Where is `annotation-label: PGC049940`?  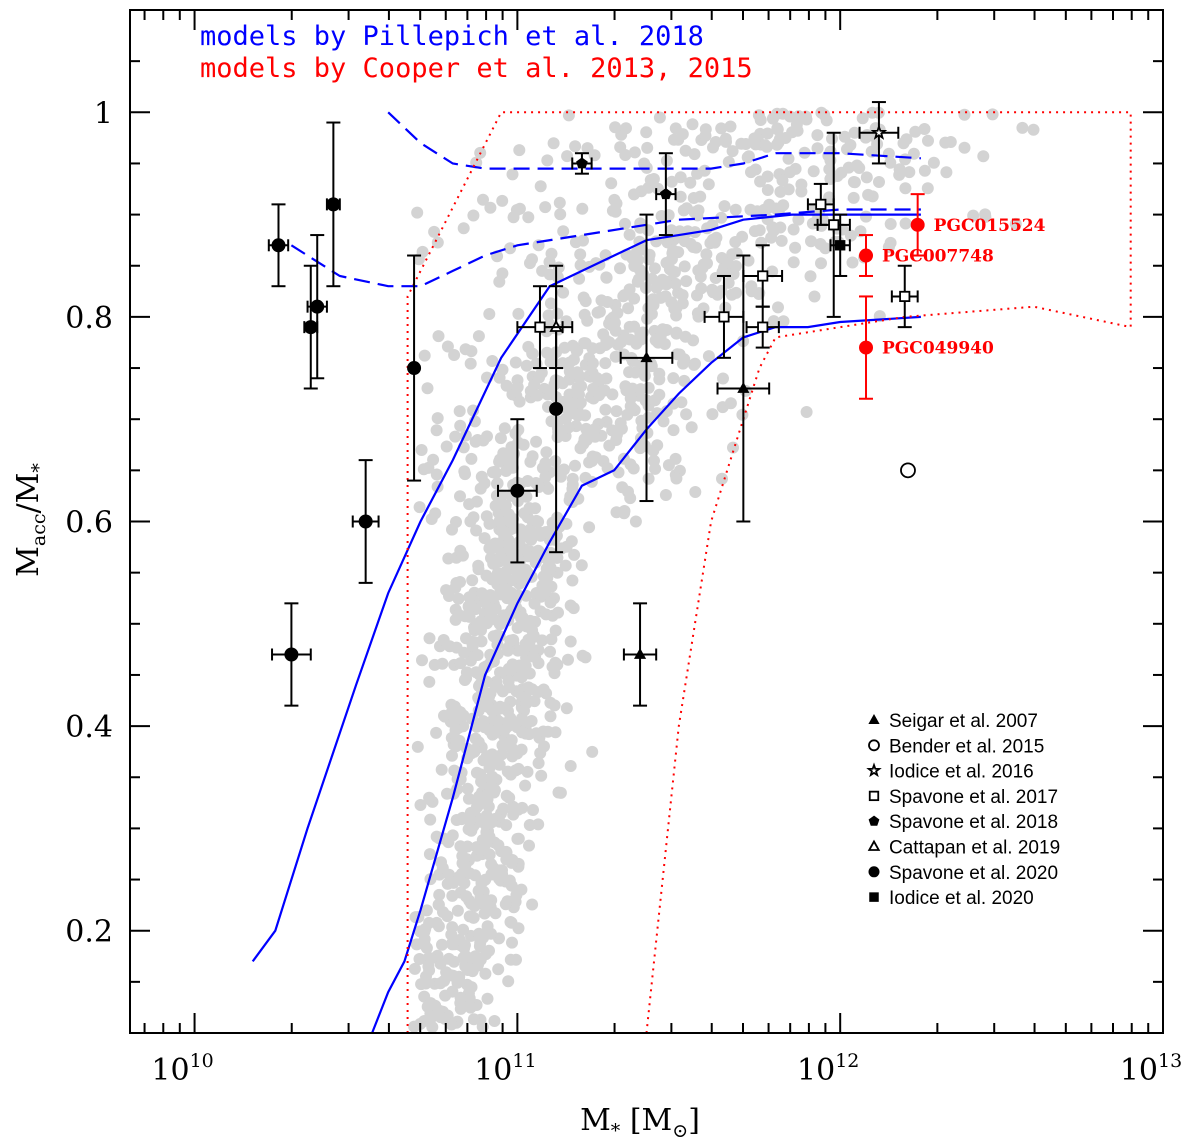
annotation-label: PGC049940 is located at coordinates (938, 349).